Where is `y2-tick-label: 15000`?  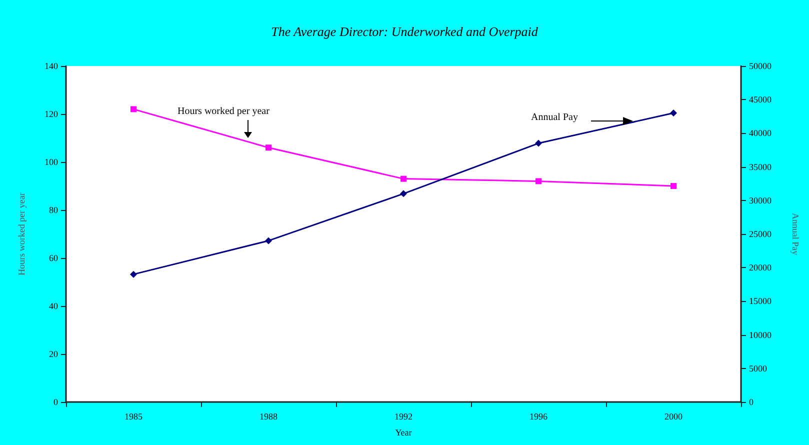 y2-tick-label: 15000 is located at coordinates (760, 301).